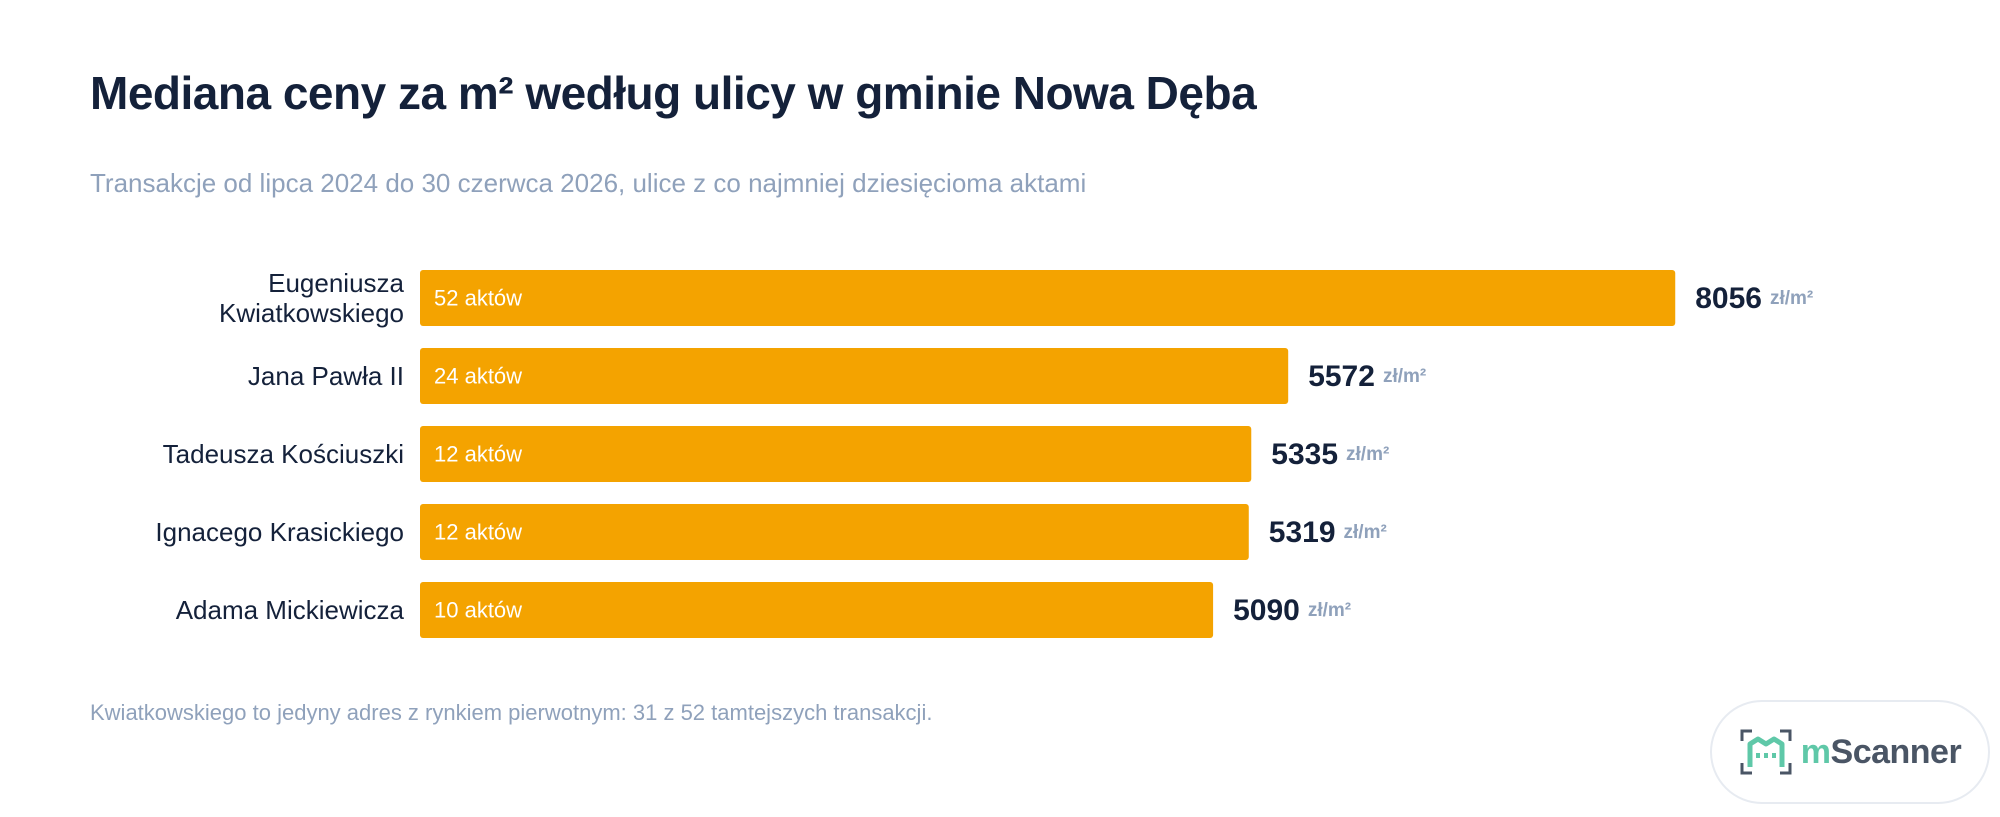 This screenshot has height=817, width=2000. What do you see at coordinates (1766, 752) in the screenshot?
I see `building-bracket-icon` at bounding box center [1766, 752].